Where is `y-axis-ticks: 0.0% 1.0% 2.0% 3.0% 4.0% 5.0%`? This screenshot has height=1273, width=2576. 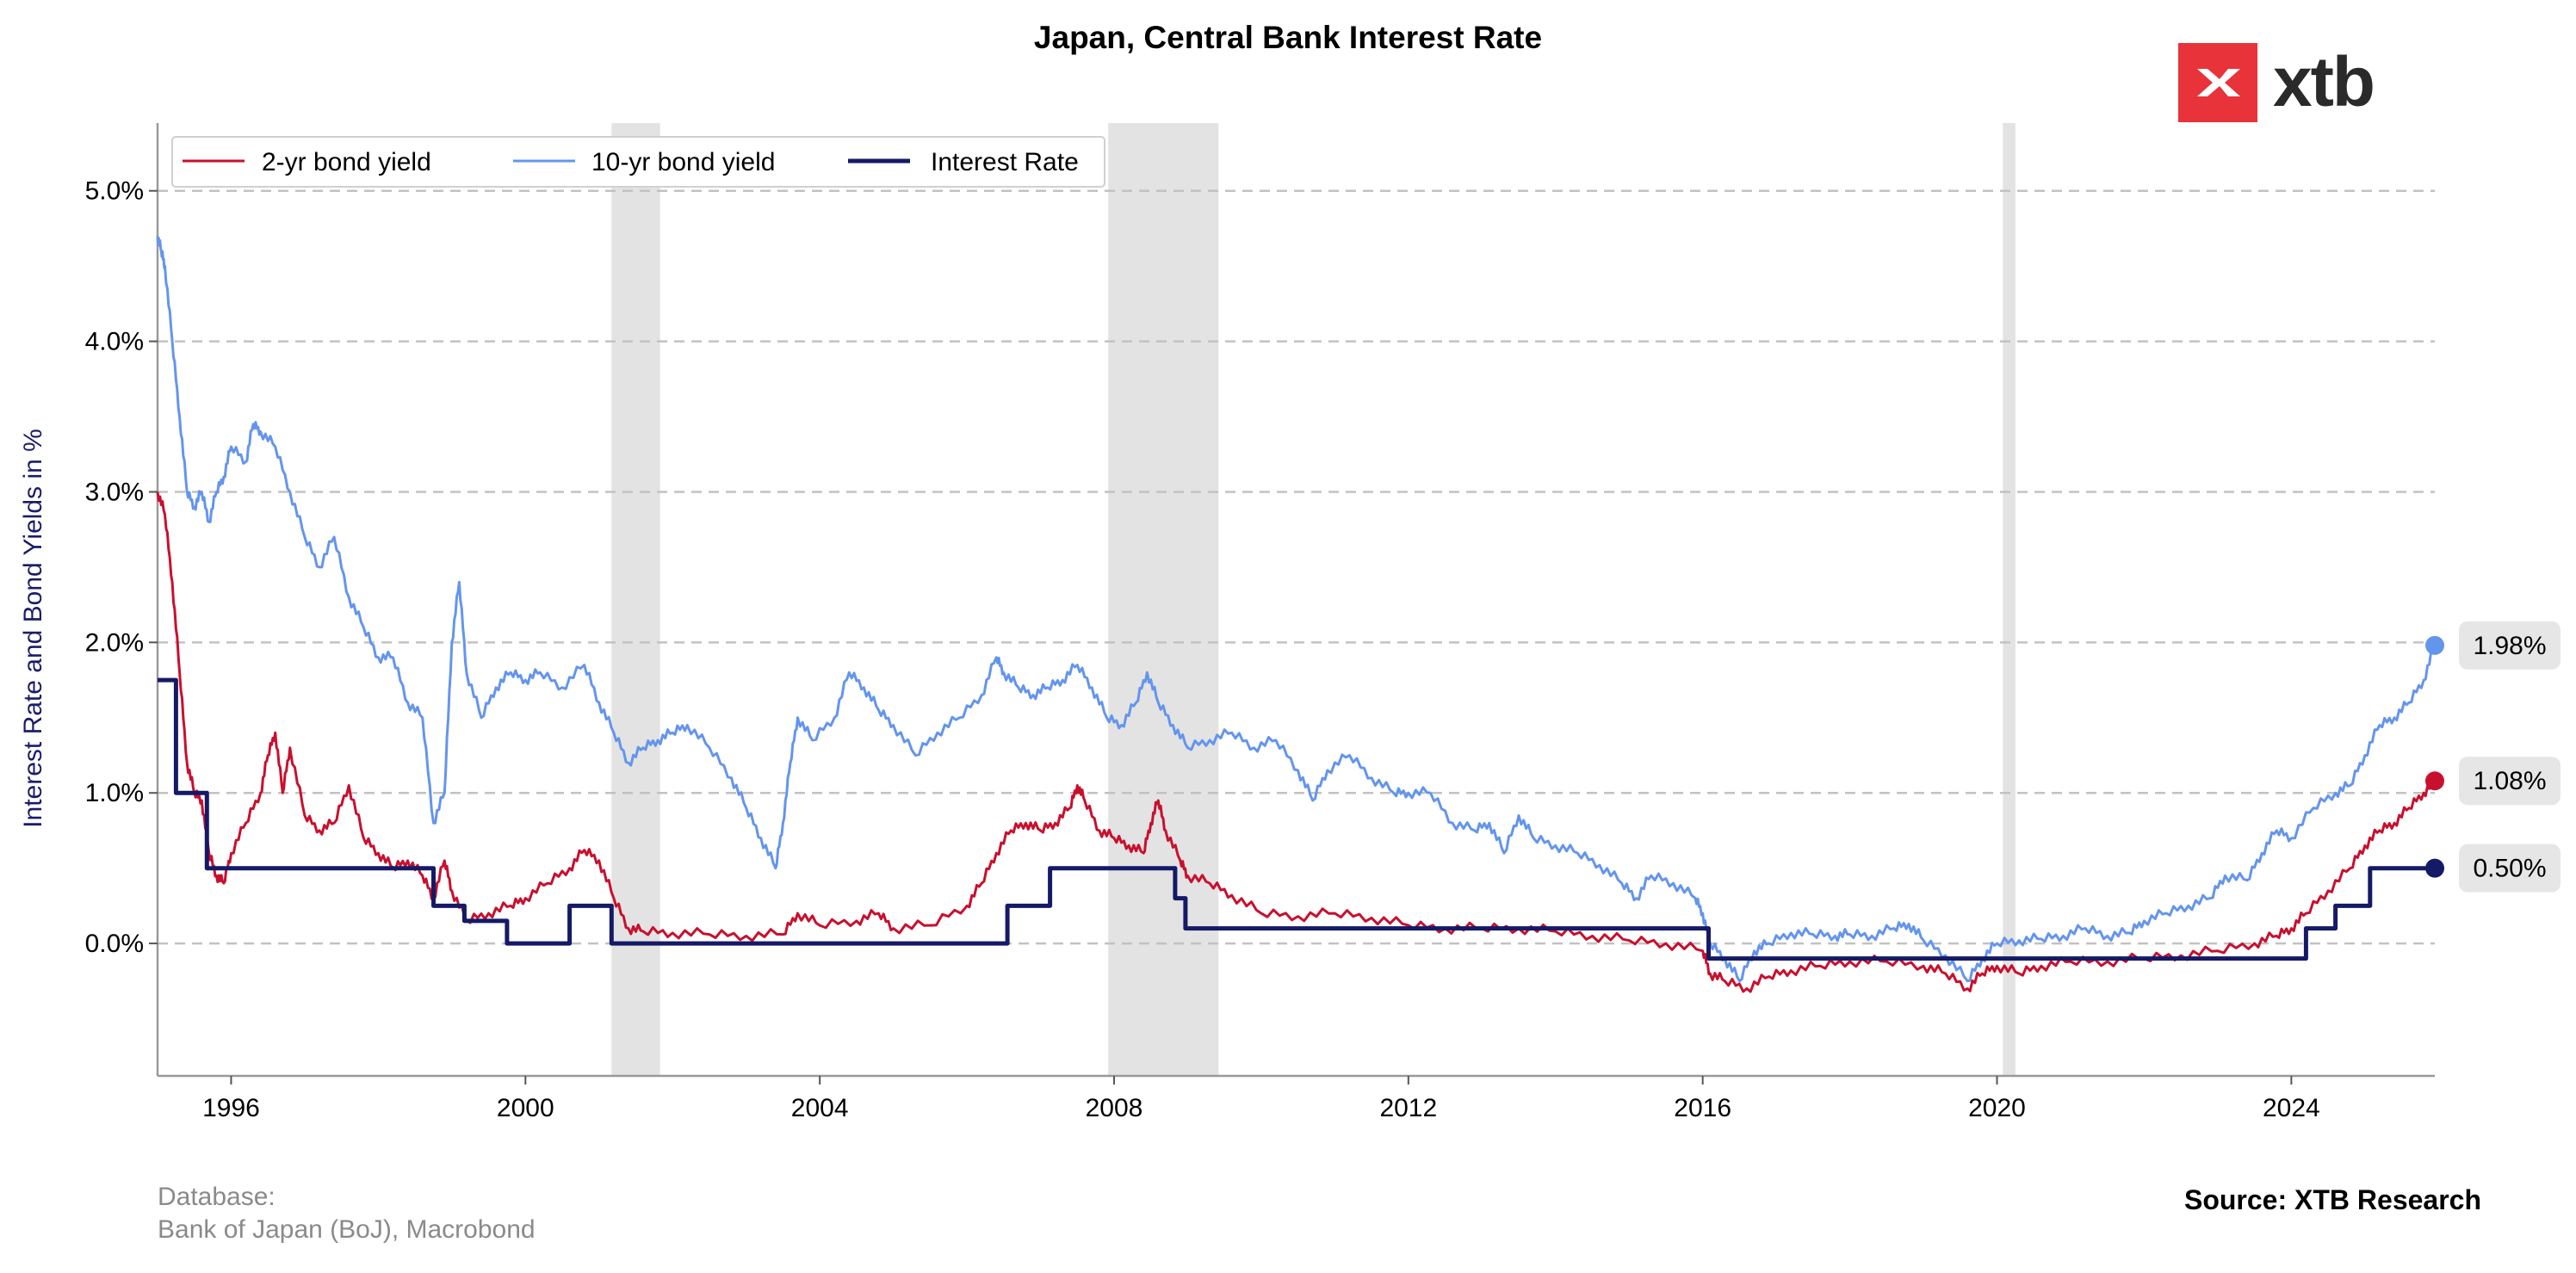 y-axis-ticks: 0.0% 1.0% 2.0% 3.0% 4.0% 5.0% is located at coordinates (121, 567).